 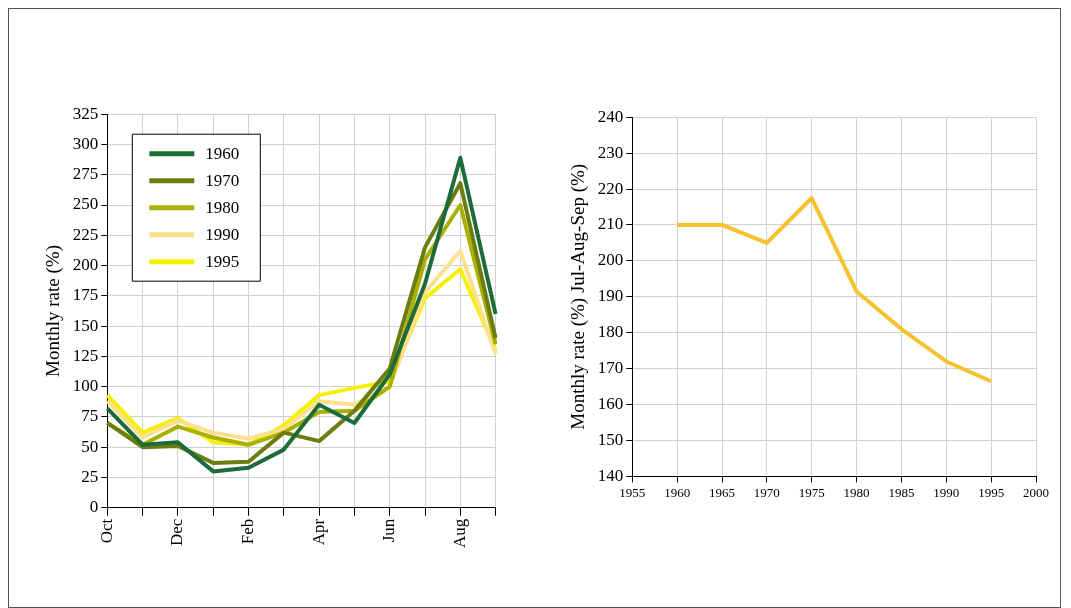 I want to click on legend-label: 1960, so click(x=222, y=154).